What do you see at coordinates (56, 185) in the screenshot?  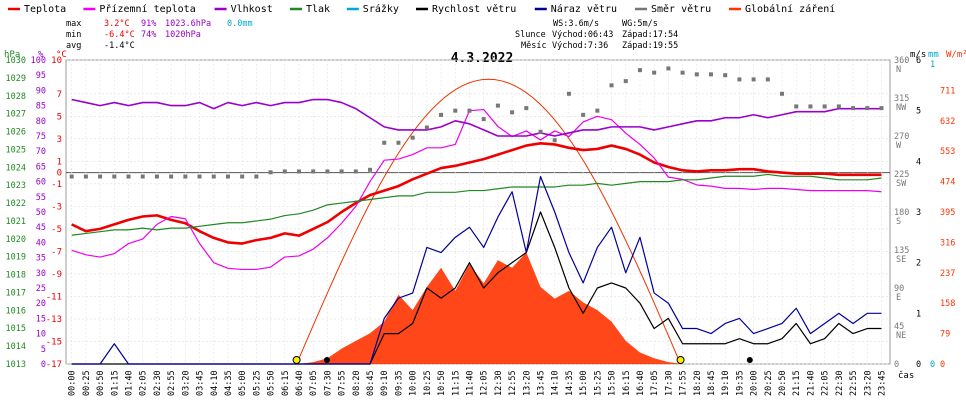 I see `tick-temp: -1` at bounding box center [56, 185].